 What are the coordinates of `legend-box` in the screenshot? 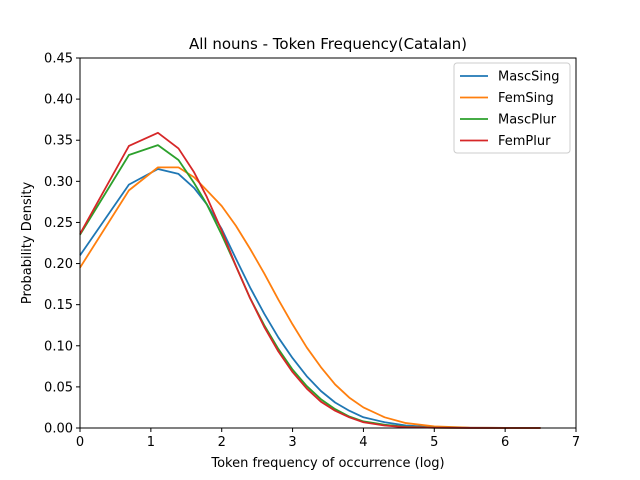 It's located at (512, 108).